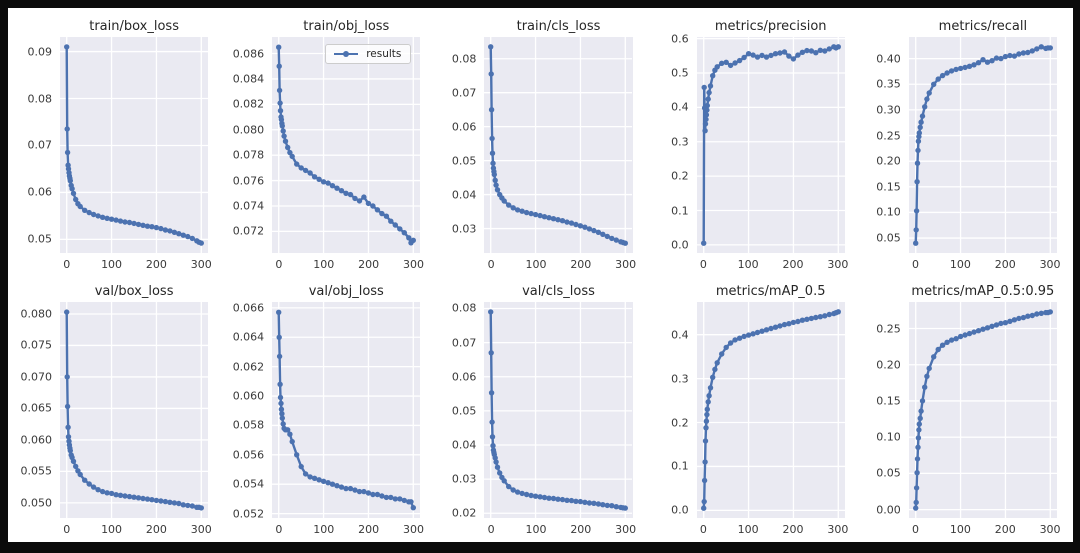 Image resolution: width=1080 pixels, height=553 pixels. Describe the element at coordinates (248, 181) in the screenshot. I see `y-tick-label: 0.076` at that location.